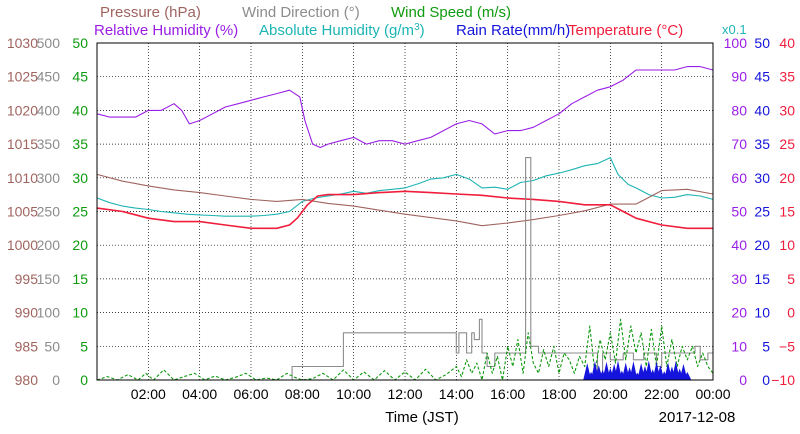 This screenshot has width=800, height=434. Describe the element at coordinates (342, 31) in the screenshot. I see `legend-entry: Absolute Humidity (g/m3)` at that location.